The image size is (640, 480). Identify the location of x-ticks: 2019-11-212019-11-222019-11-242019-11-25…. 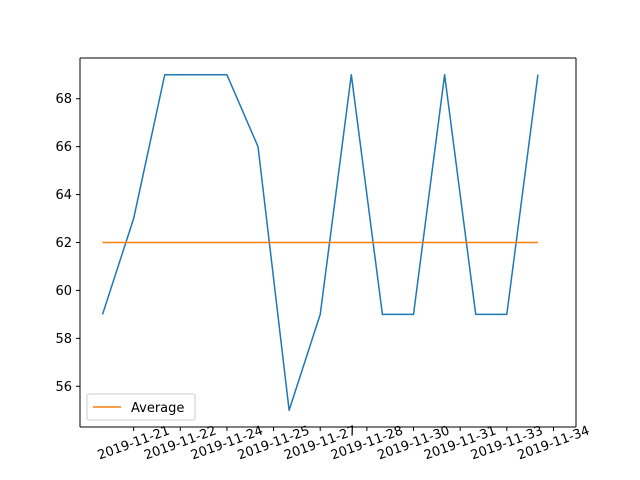
(344, 444).